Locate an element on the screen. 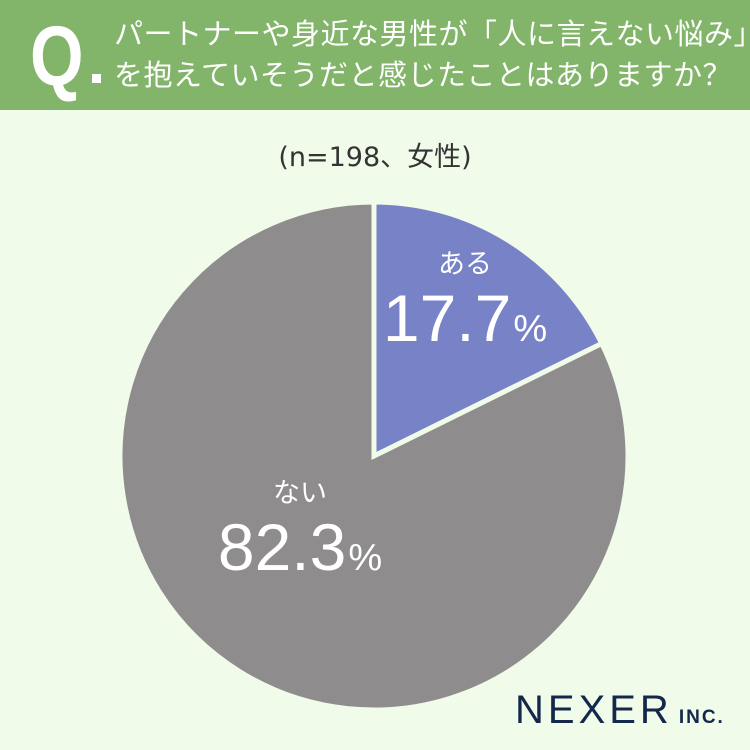 The image size is (750, 750). slice-label-aru: ある 17.7% is located at coordinates (465, 306).